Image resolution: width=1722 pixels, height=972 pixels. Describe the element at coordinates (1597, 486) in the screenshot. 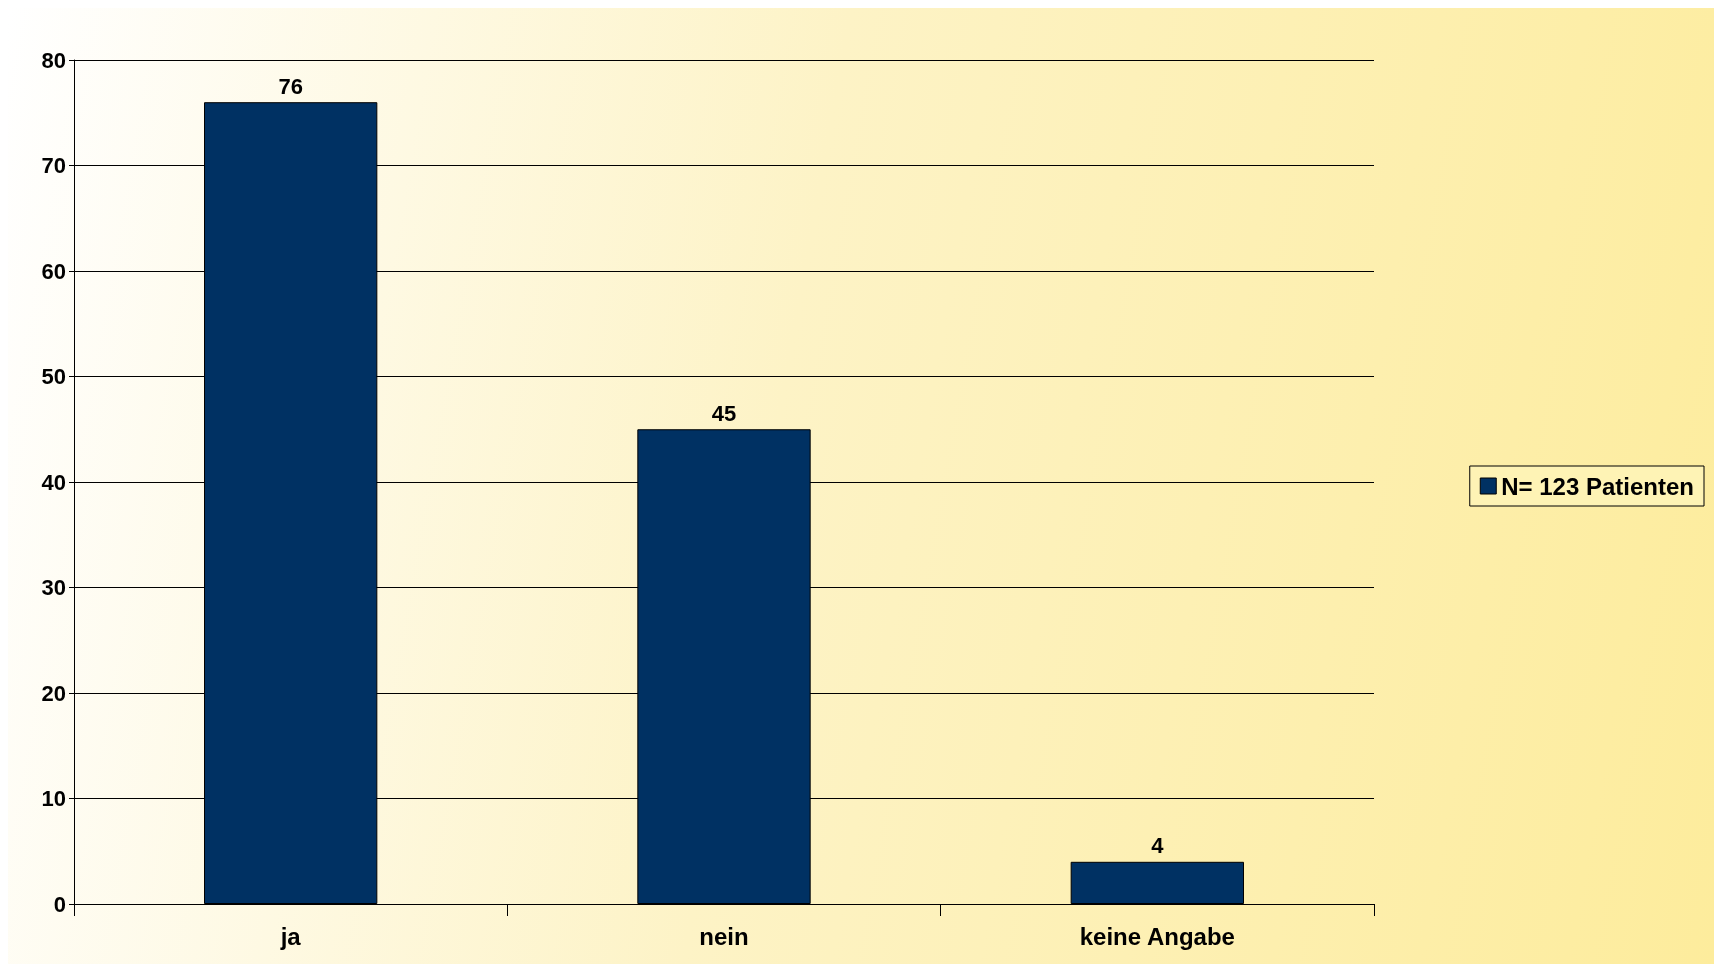

I see `legend-label: N= 123 Patienten` at that location.